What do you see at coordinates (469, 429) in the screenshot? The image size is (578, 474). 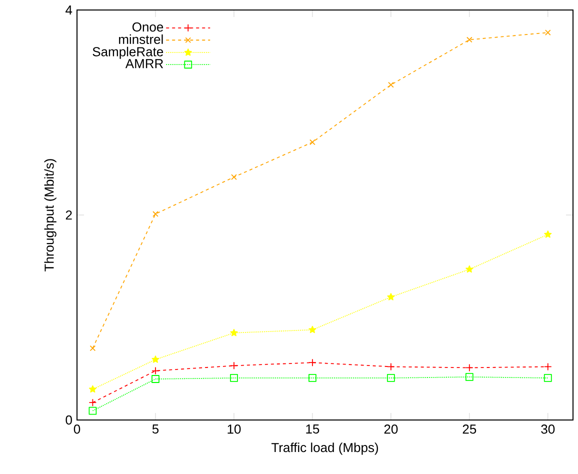 I see `x-tick-label: 25` at bounding box center [469, 429].